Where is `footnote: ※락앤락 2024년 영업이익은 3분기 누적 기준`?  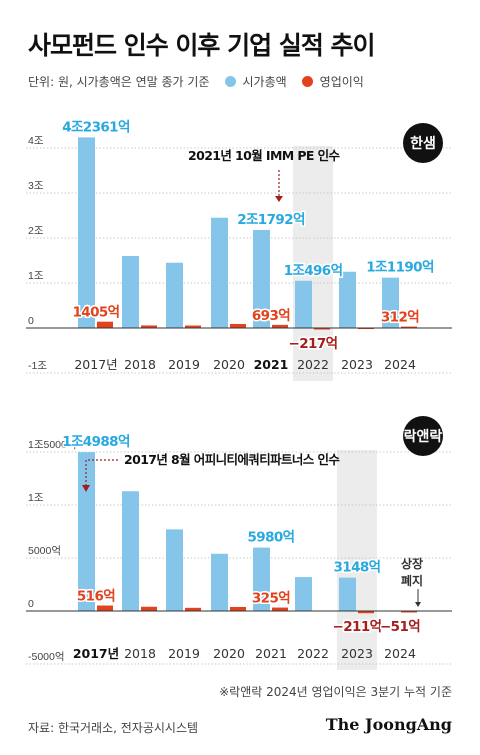
footnote: ※락앤락 2024년 영업이익은 3분기 누적 기준 is located at coordinates (335, 692).